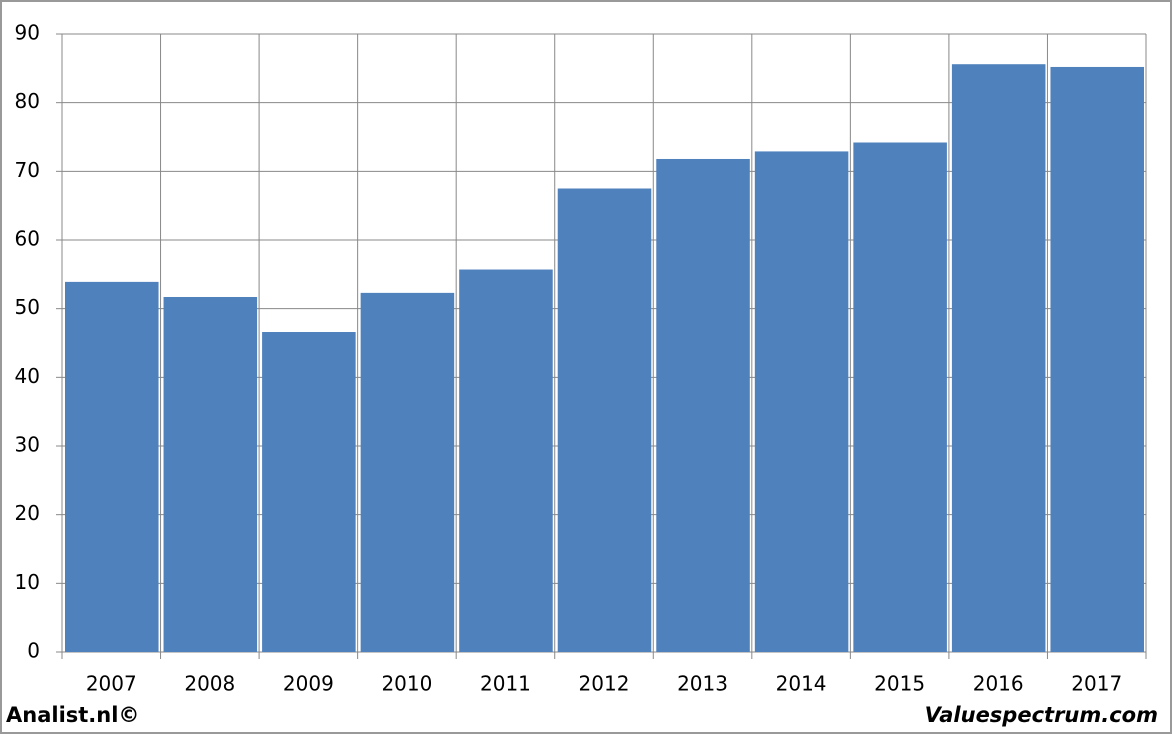  I want to click on y-tick-label: 10, so click(27, 582).